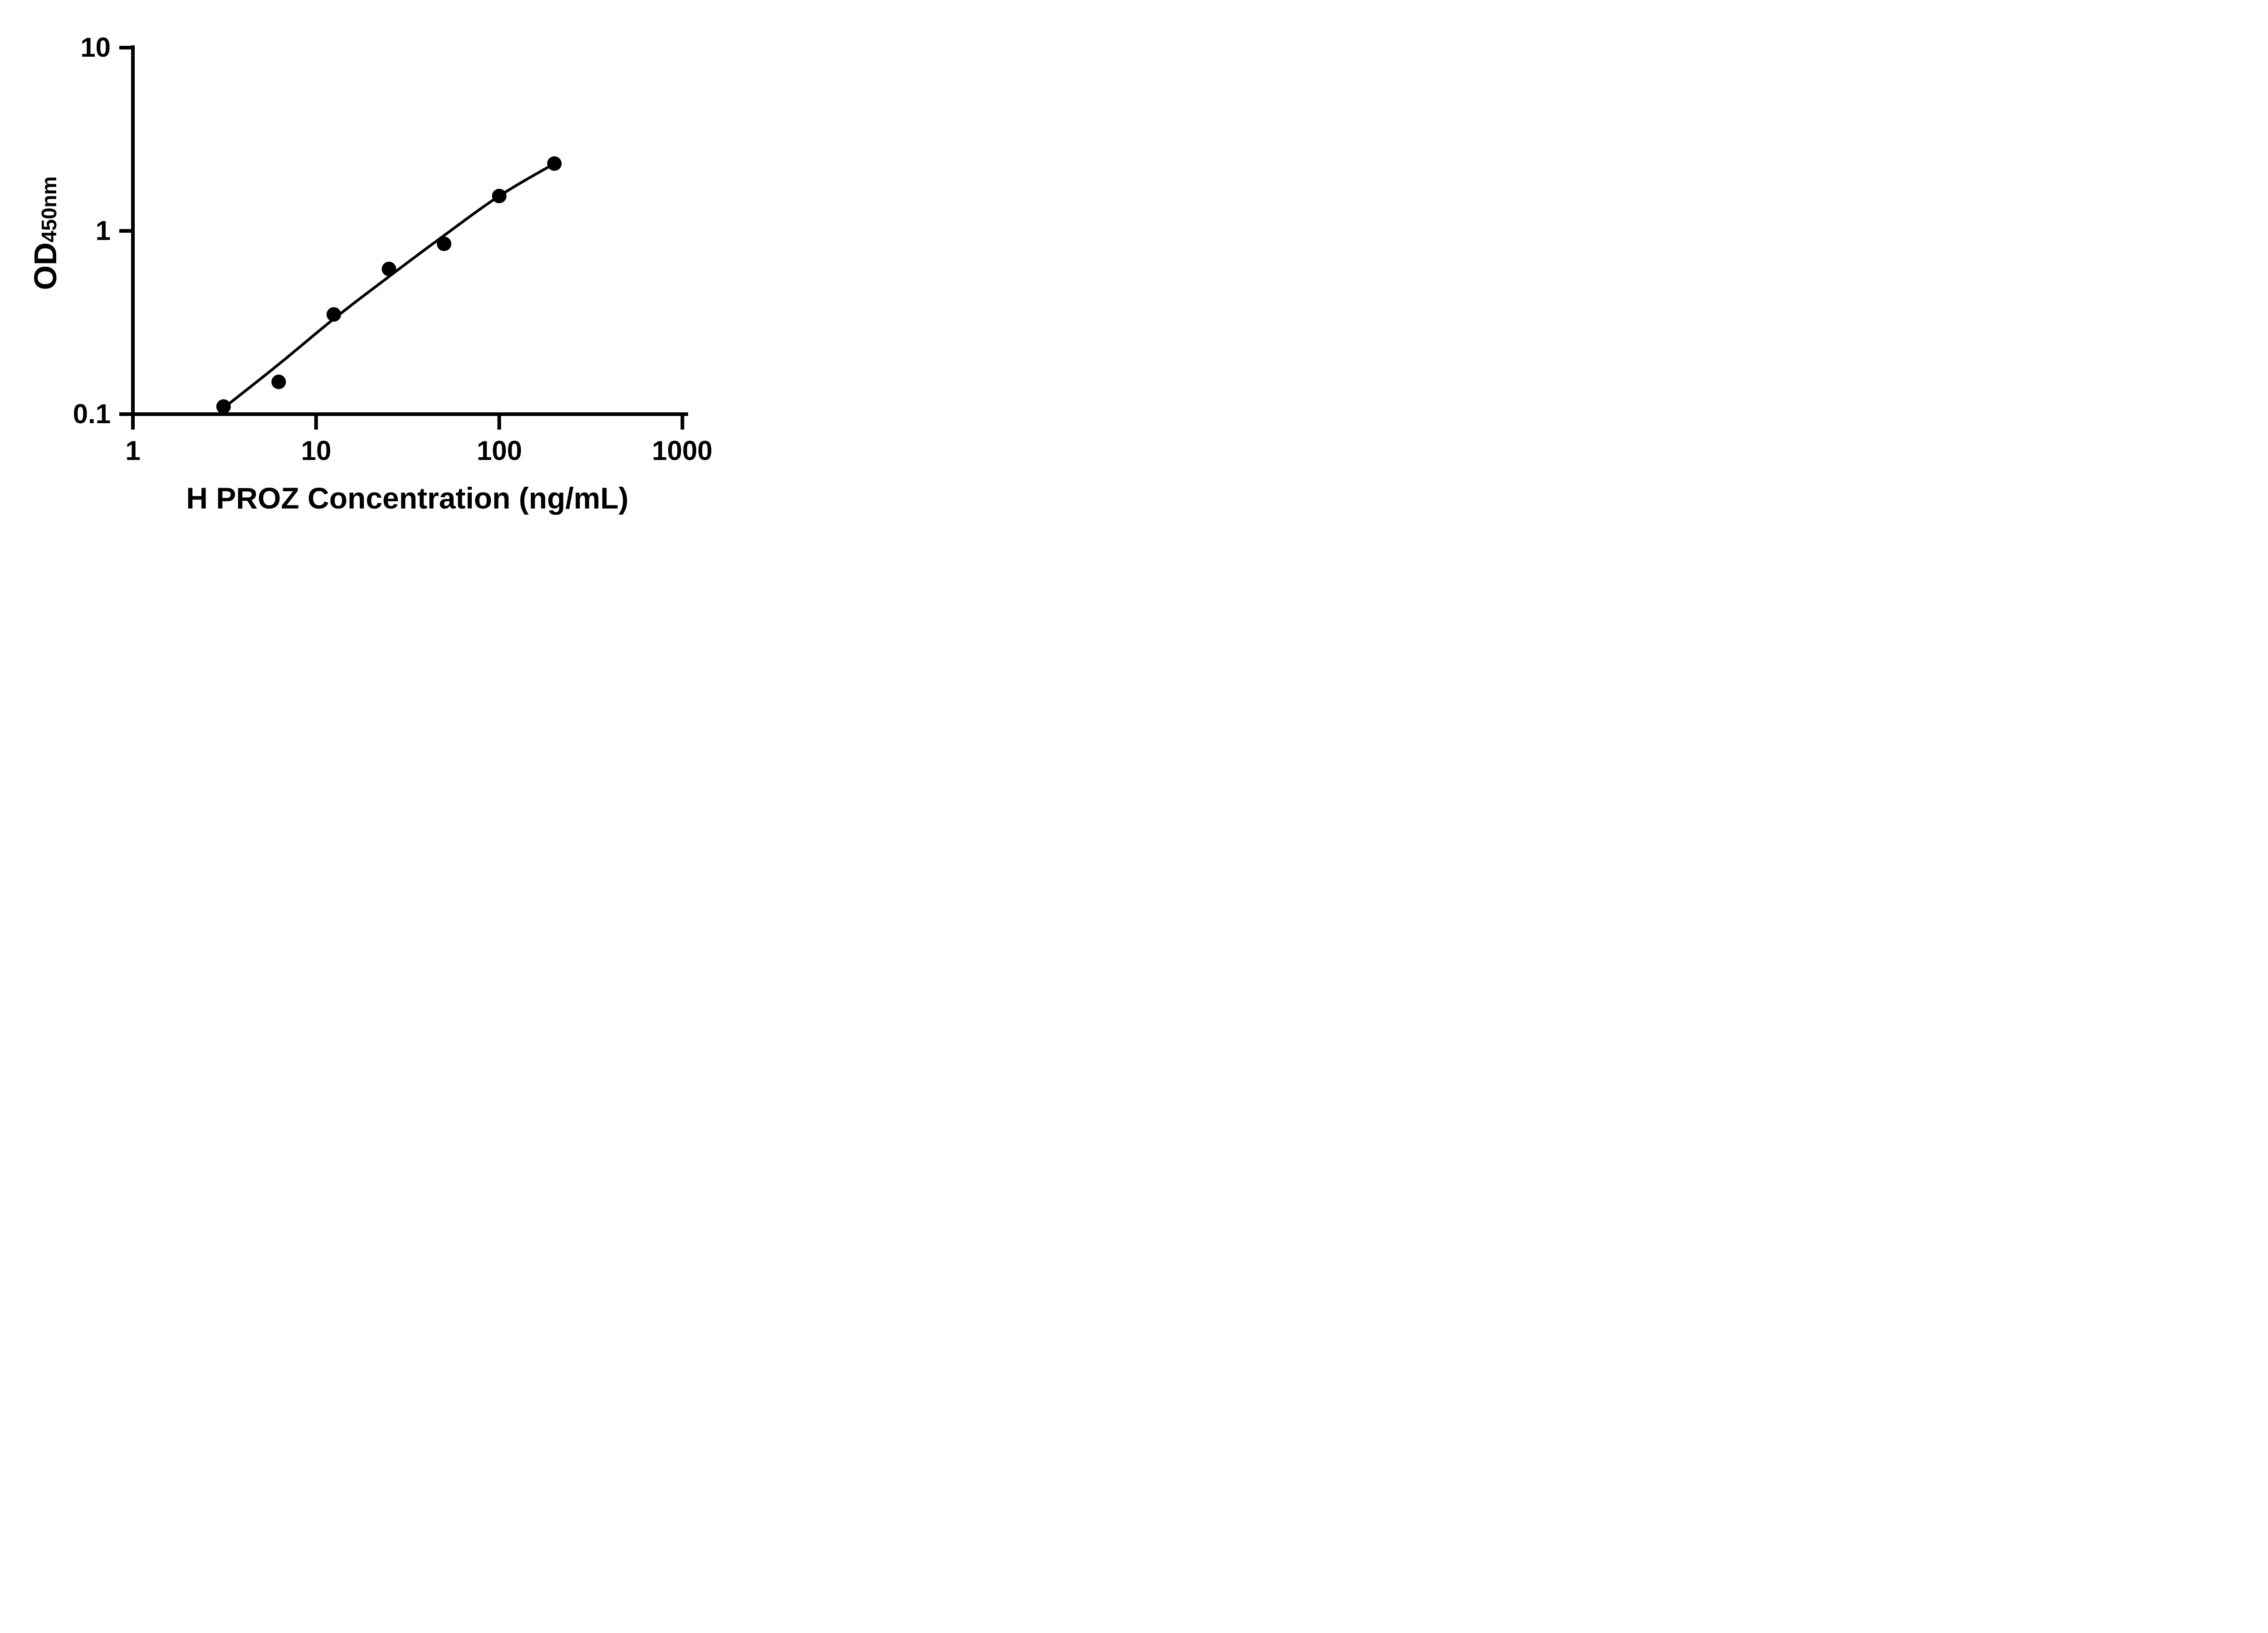 This screenshot has width=2268, height=1633. What do you see at coordinates (408, 498) in the screenshot?
I see `x-axis-title: H PROZ Concentration (ng/mL)` at bounding box center [408, 498].